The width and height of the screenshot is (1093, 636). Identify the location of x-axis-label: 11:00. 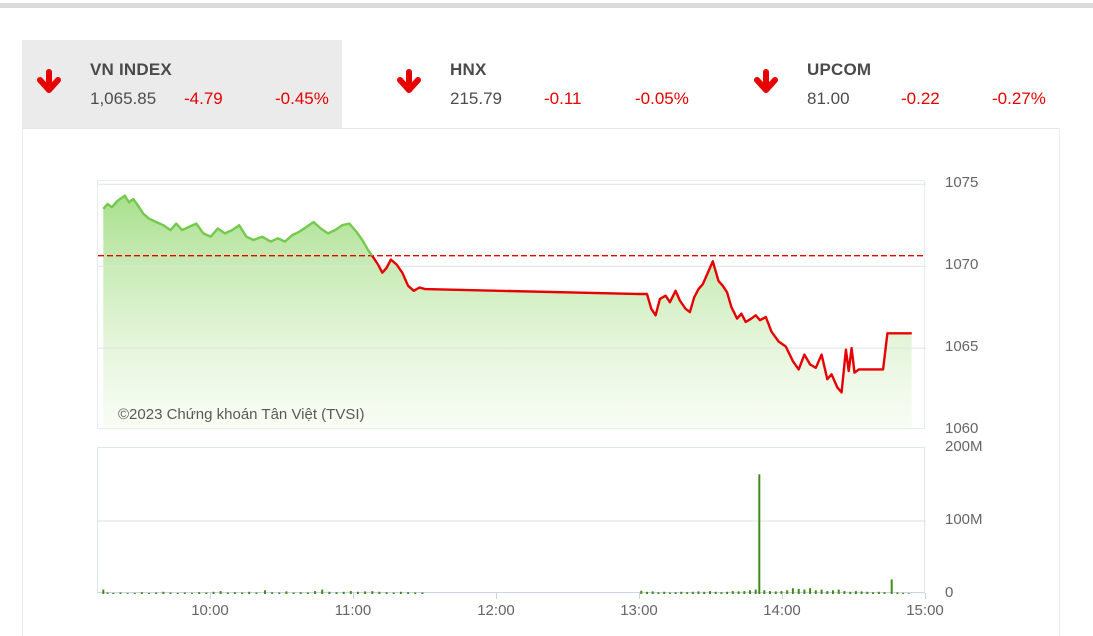
(353, 610).